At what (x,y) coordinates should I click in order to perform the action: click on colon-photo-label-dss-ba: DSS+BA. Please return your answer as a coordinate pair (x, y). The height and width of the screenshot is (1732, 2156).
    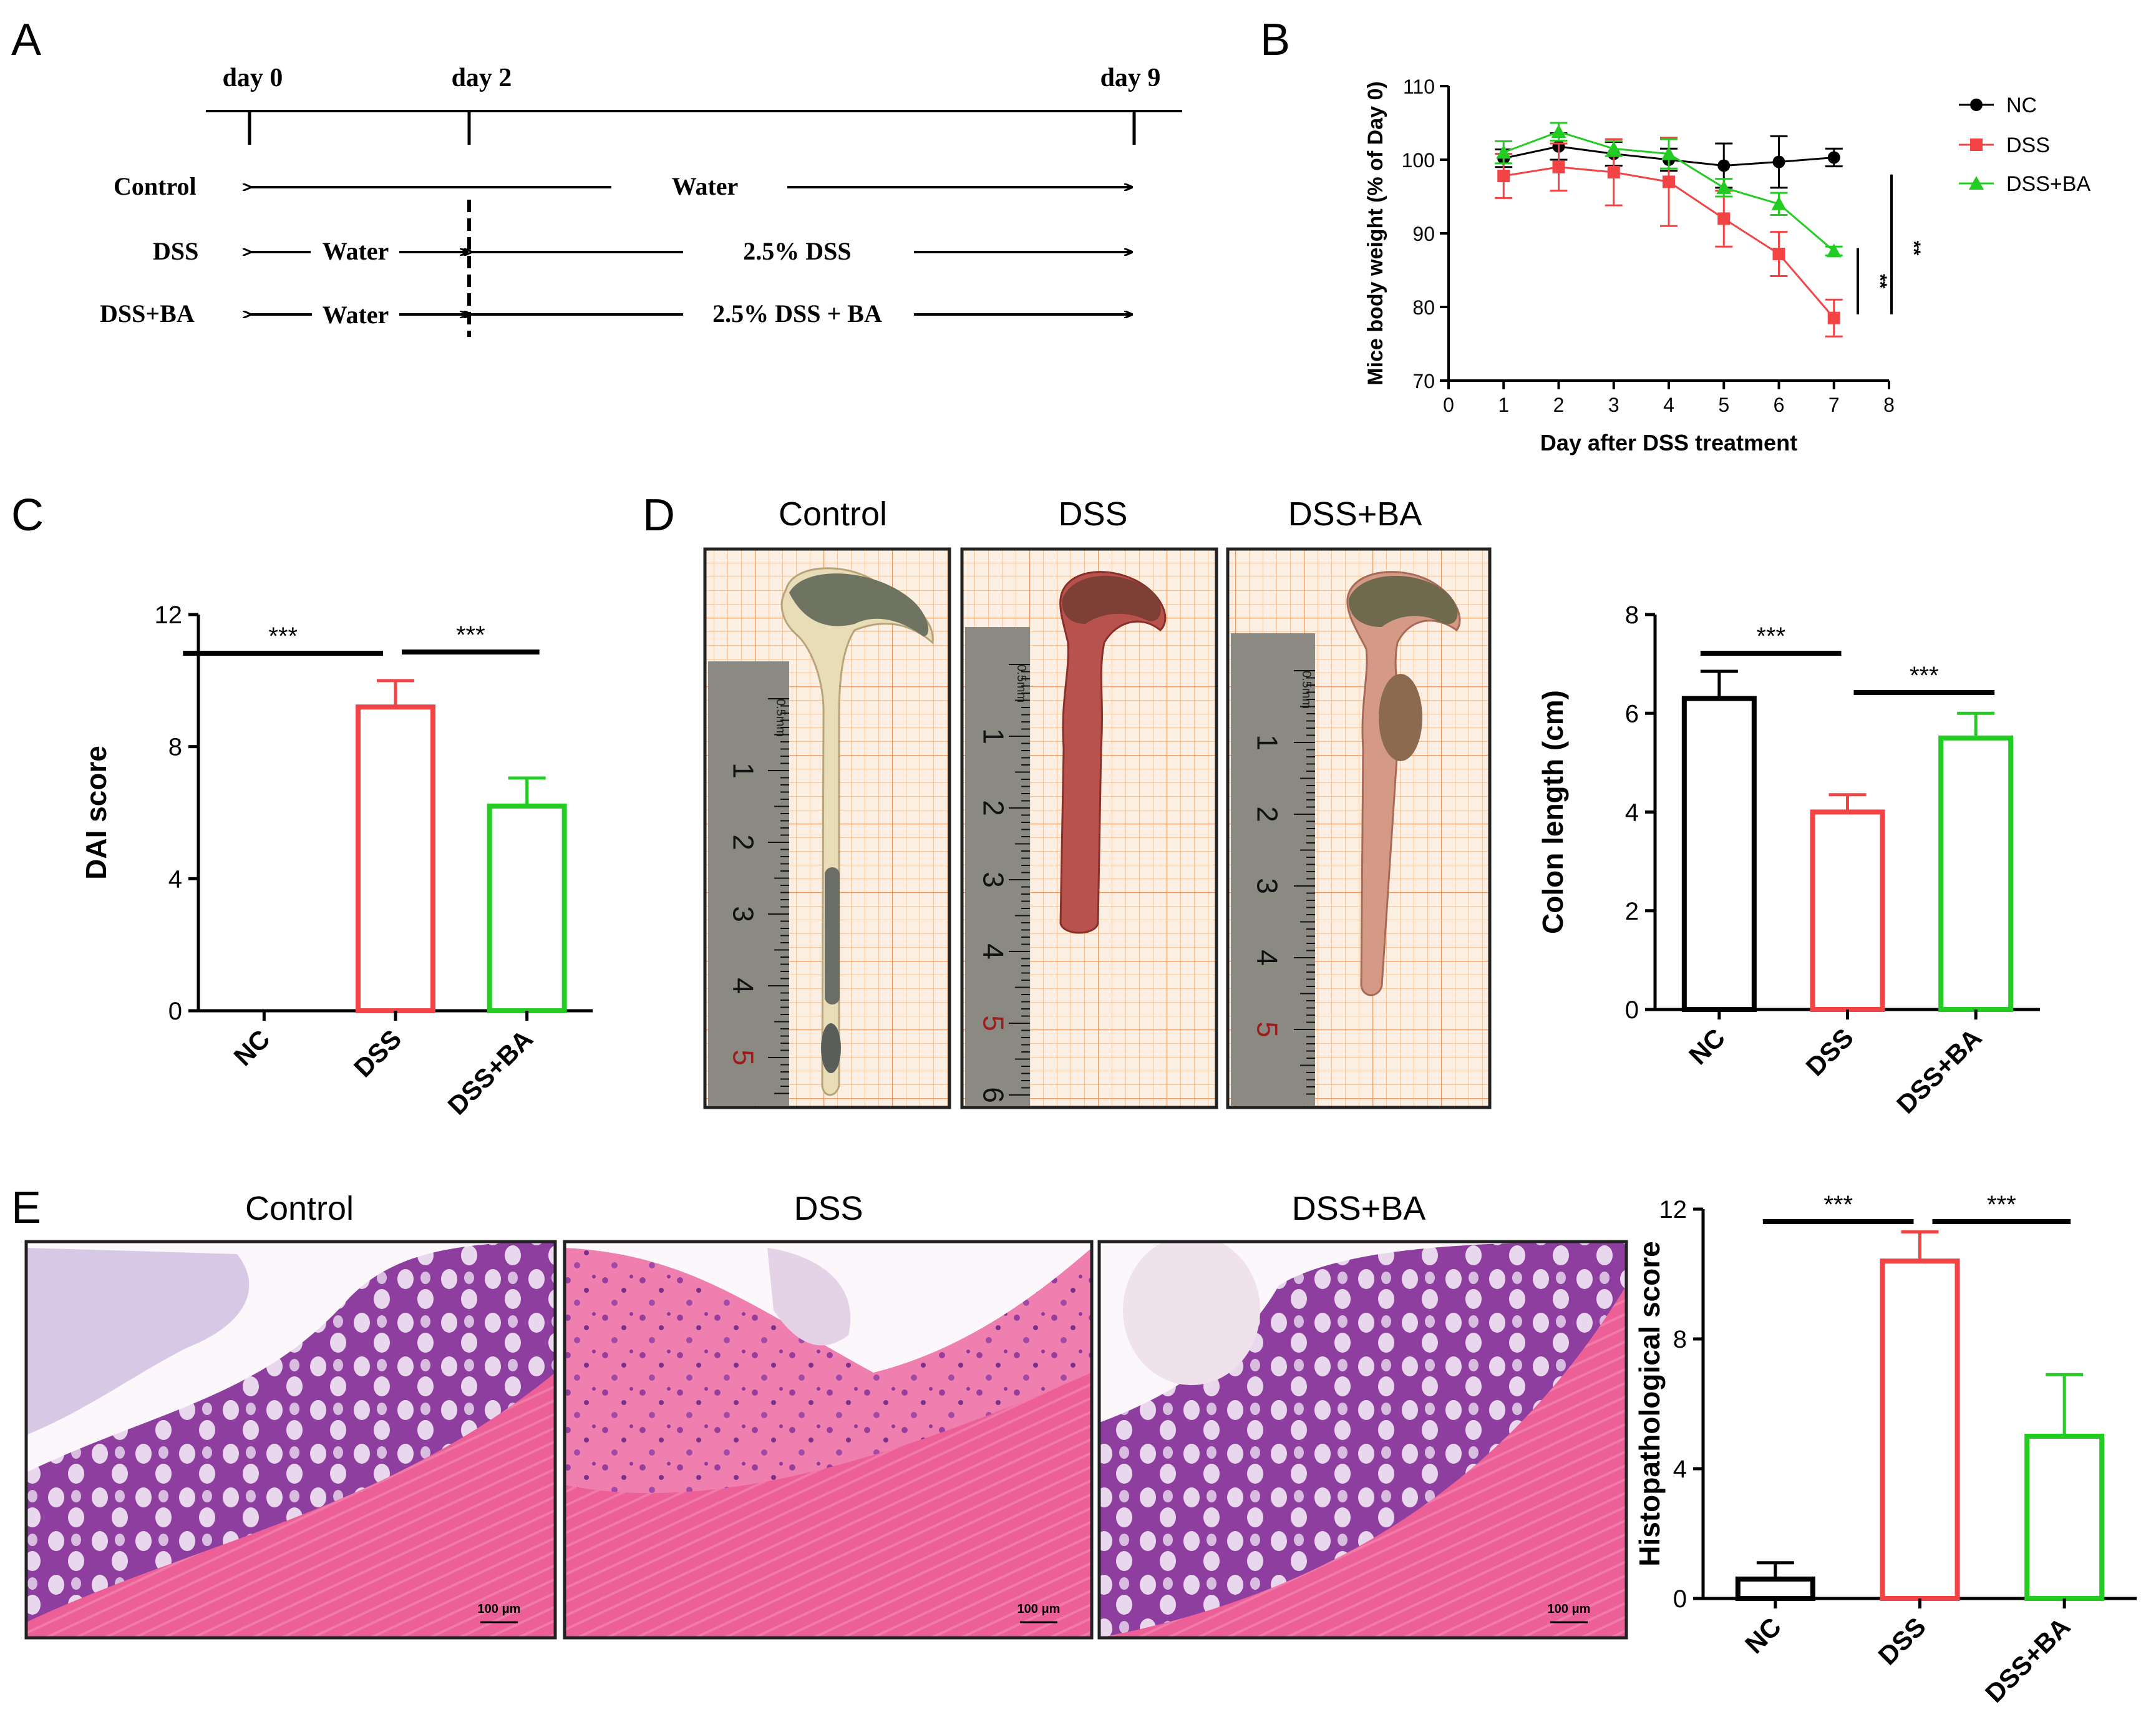
    Looking at the image, I should click on (1355, 514).